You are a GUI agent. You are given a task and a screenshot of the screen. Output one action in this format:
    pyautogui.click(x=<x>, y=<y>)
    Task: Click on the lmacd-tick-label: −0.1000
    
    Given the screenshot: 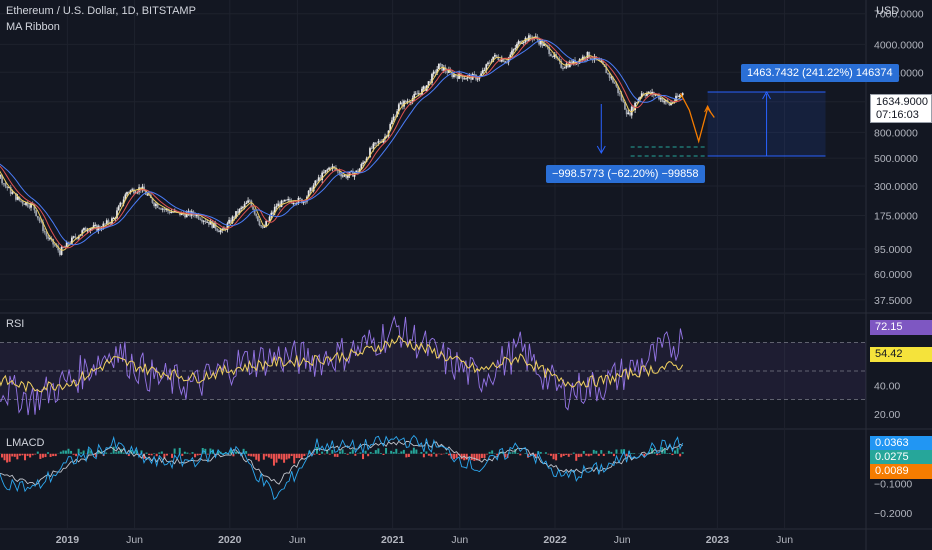 What is the action you would take?
    pyautogui.click(x=893, y=484)
    